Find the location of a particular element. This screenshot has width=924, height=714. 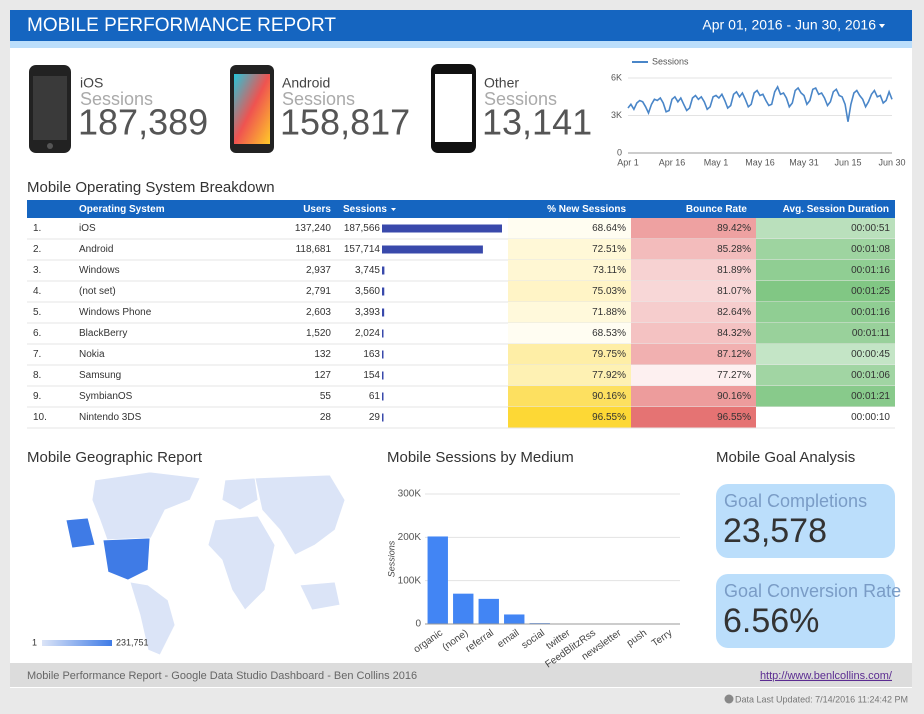

goal-label: Goal Conversion Rate is located at coordinates (812, 591).